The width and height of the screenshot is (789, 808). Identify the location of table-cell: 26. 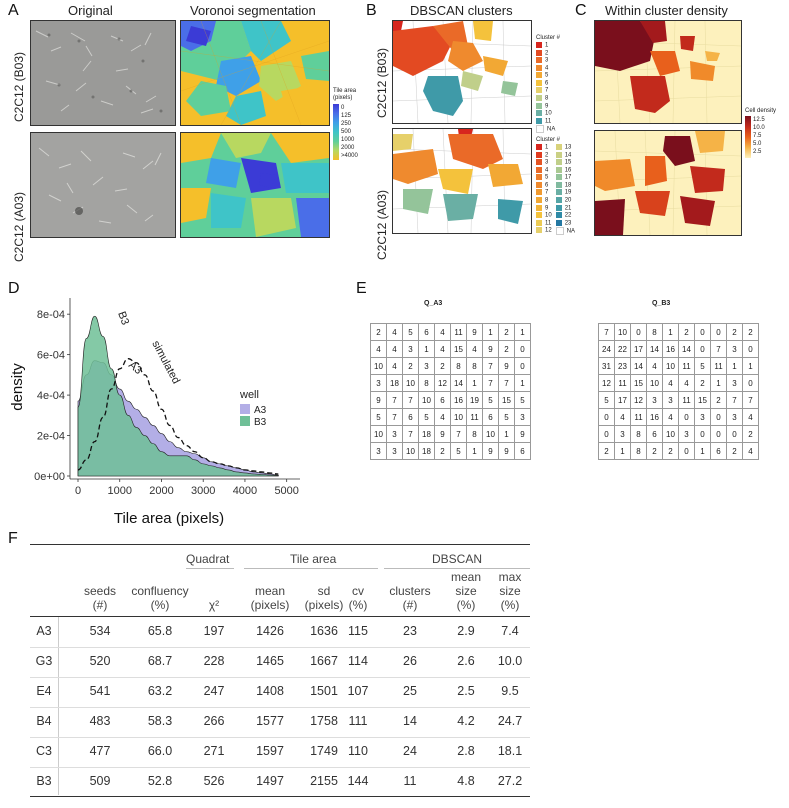
(410, 661).